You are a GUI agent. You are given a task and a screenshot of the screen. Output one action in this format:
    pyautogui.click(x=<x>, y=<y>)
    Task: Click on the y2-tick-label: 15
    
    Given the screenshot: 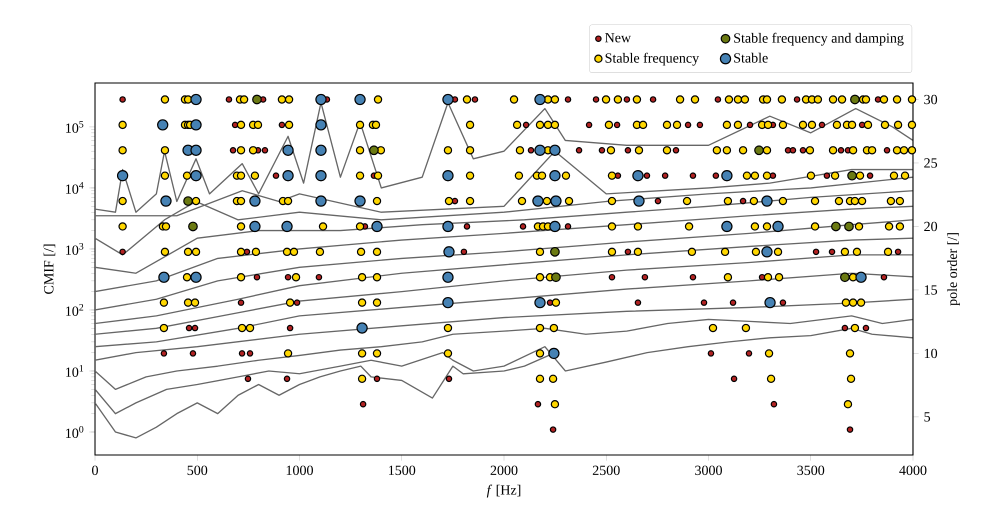 What is the action you would take?
    pyautogui.click(x=931, y=290)
    